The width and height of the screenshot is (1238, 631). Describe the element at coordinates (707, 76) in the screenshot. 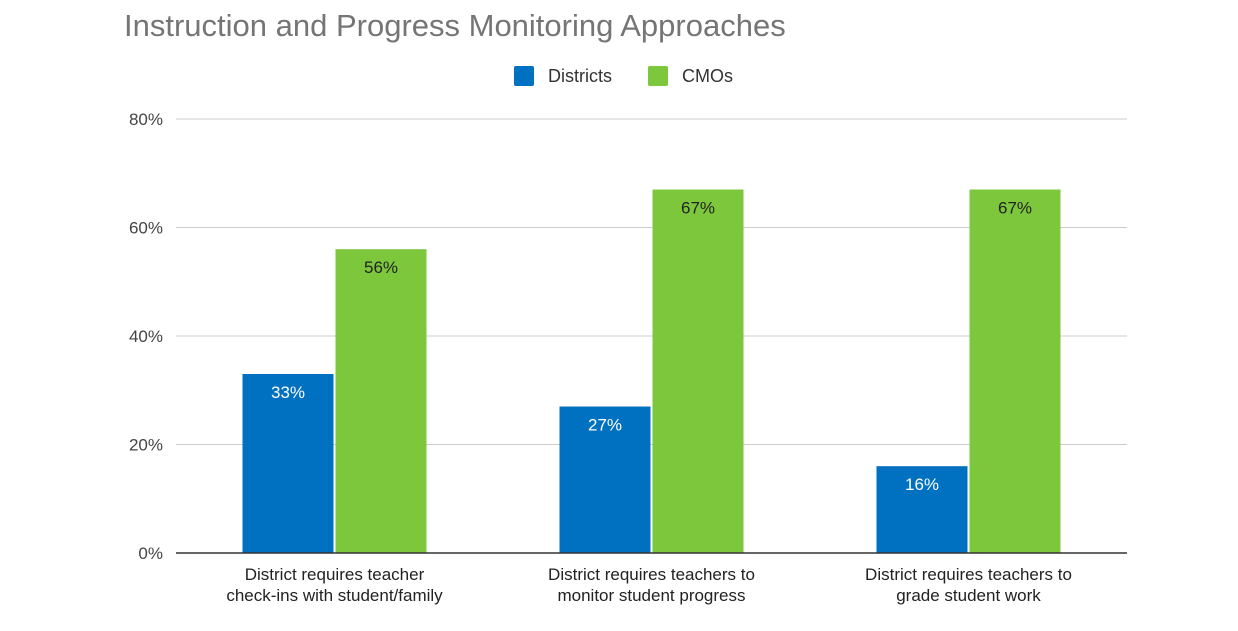

I see `legend-label: CMOs` at that location.